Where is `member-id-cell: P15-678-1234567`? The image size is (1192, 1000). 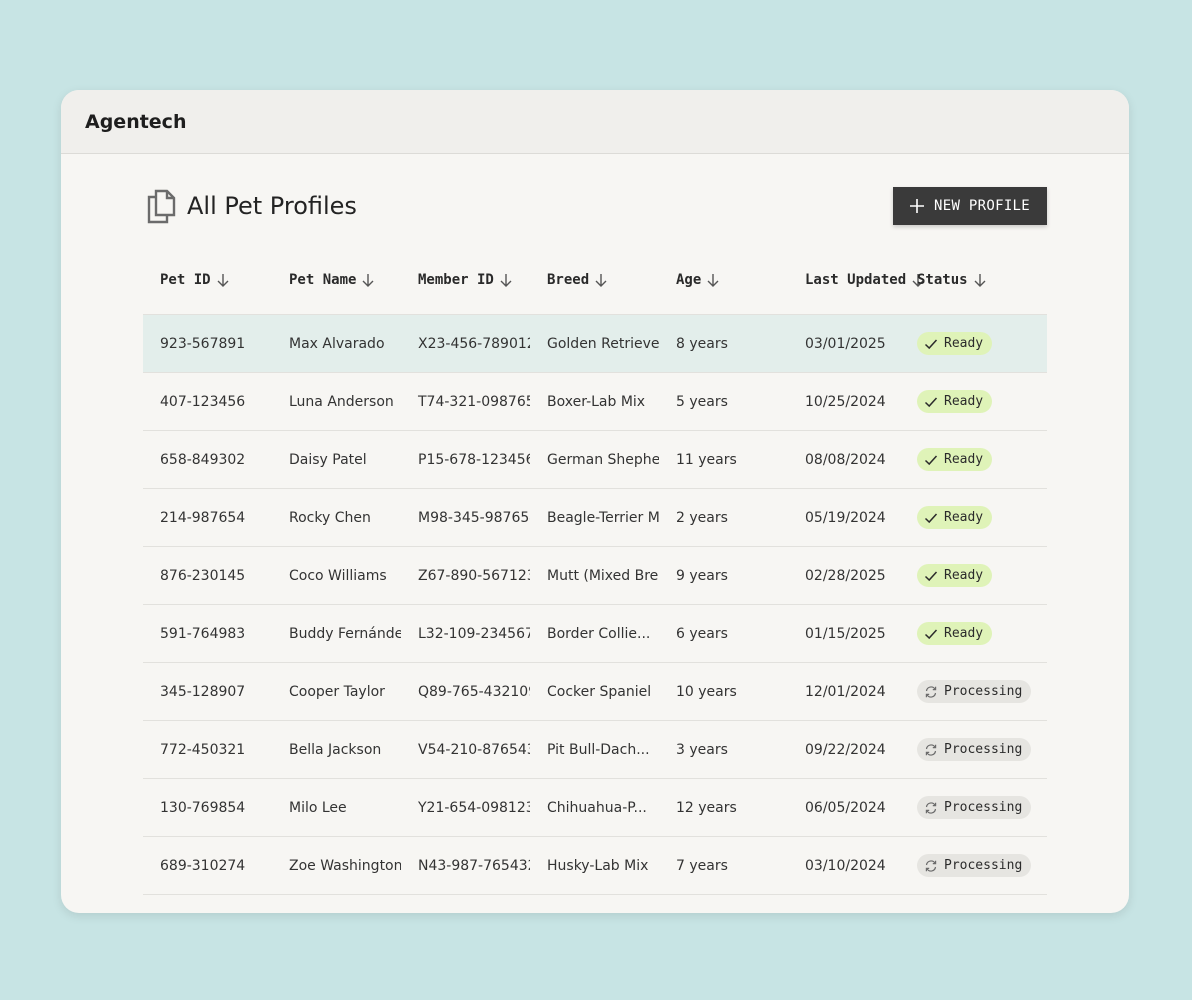 member-id-cell: P15-678-1234567 is located at coordinates (465, 459).